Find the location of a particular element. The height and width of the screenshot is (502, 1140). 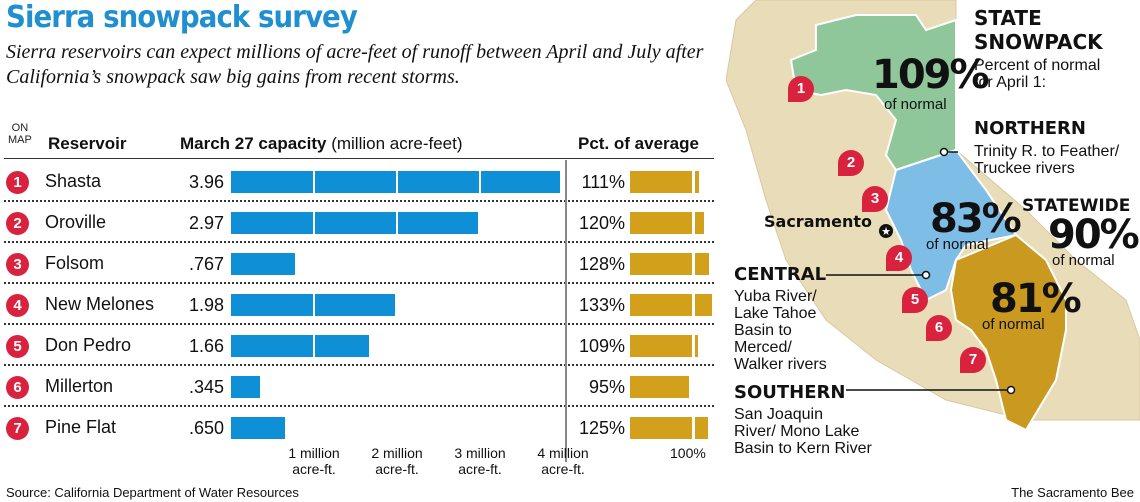

column-header-reservoir: Reservoir is located at coordinates (87, 143).